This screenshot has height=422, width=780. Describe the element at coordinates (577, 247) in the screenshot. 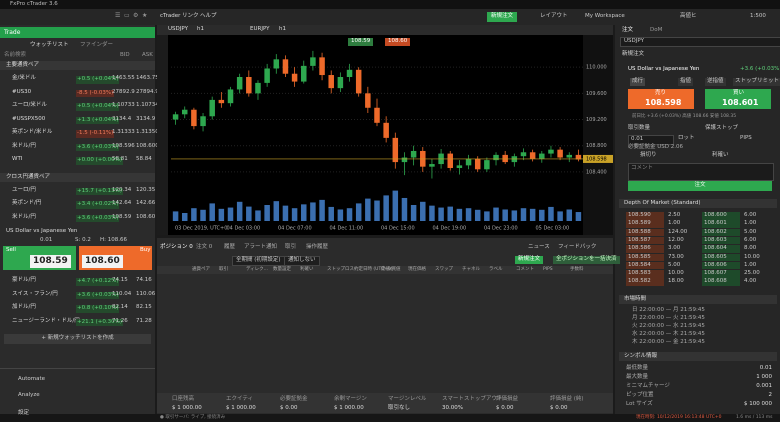

I see `feedback-tab: フィードバック` at that location.